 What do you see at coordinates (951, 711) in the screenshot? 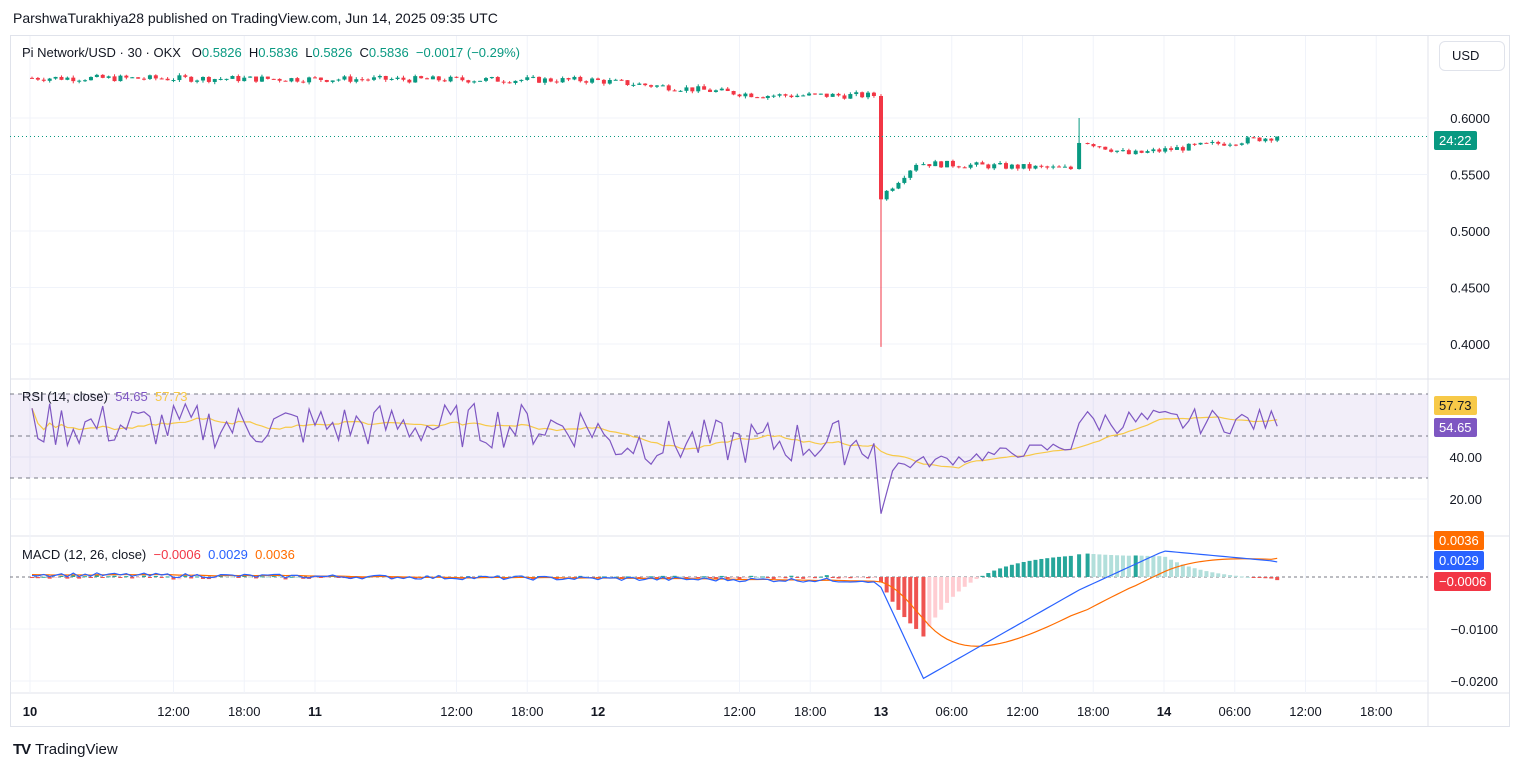
I see `x-tick-label: 06:00` at bounding box center [951, 711].